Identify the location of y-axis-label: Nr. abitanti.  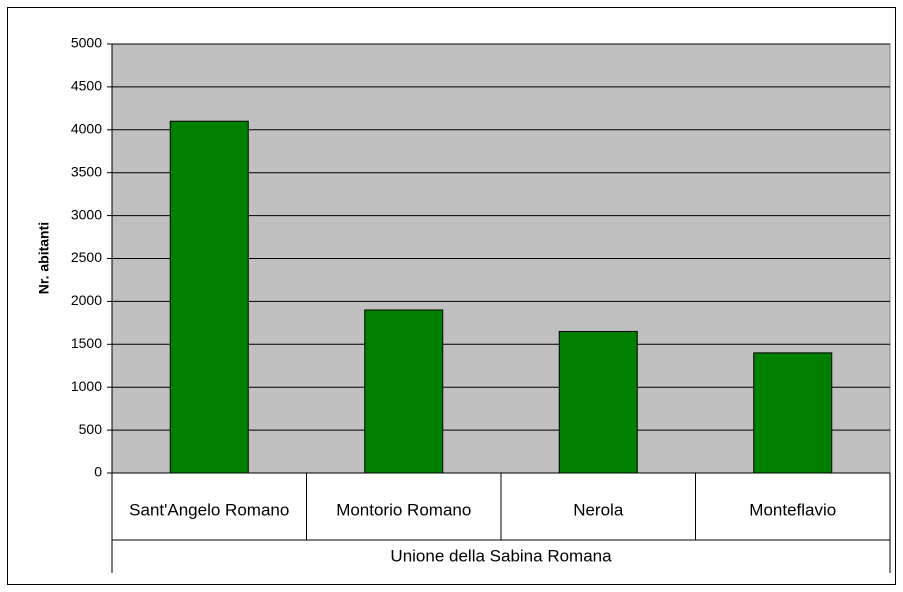
(44, 258).